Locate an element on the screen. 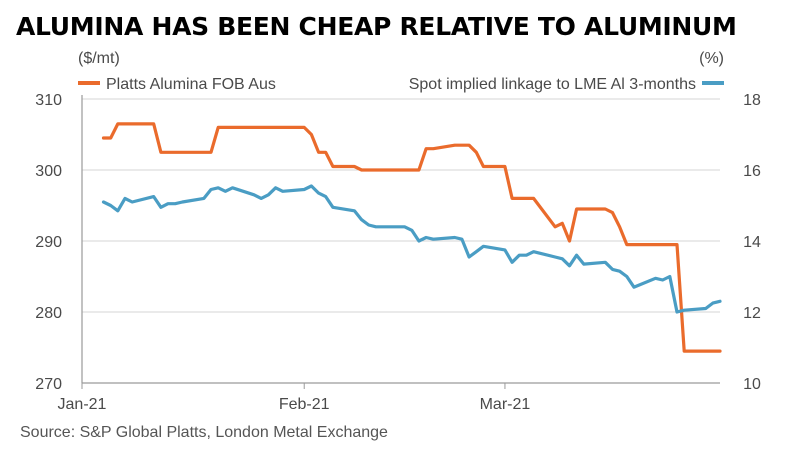 This screenshot has height=469, width=790. legend-label-platts-alumina: Platts Alumina FOB Aus is located at coordinates (191, 84).